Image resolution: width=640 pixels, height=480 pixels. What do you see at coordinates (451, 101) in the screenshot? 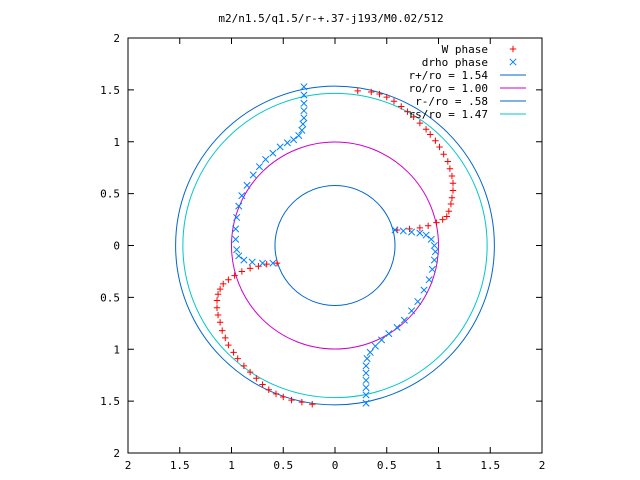
I see `legend-label: r-/ro = .58` at bounding box center [451, 101].